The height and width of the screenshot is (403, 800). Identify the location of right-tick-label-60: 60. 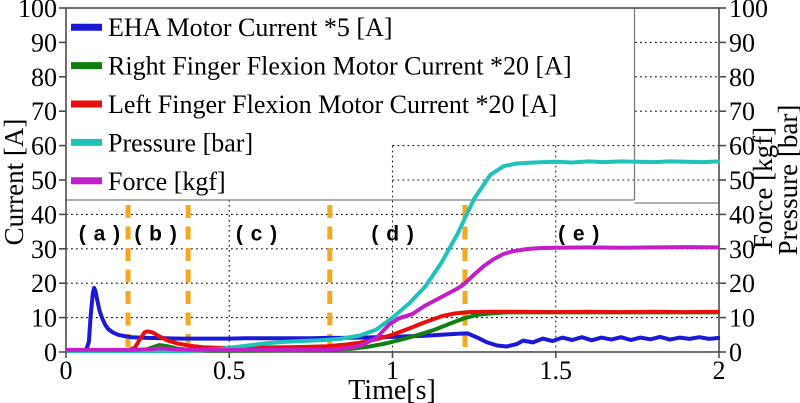
(742, 146).